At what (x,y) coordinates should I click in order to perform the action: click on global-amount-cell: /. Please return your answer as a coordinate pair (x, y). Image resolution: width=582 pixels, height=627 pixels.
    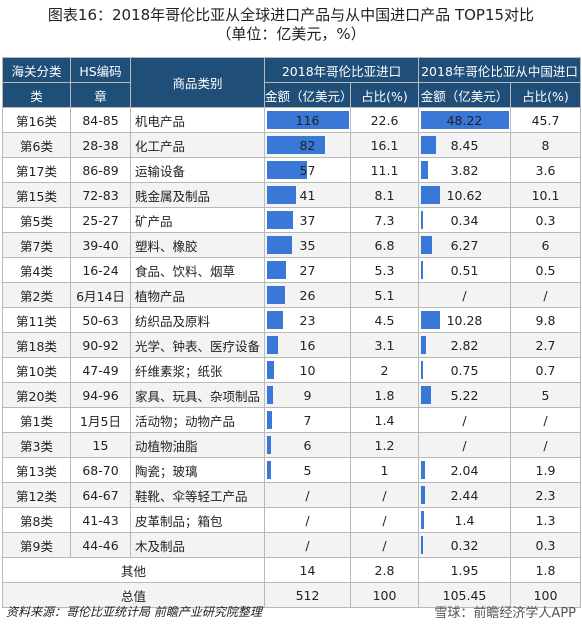
    Looking at the image, I should click on (307, 545).